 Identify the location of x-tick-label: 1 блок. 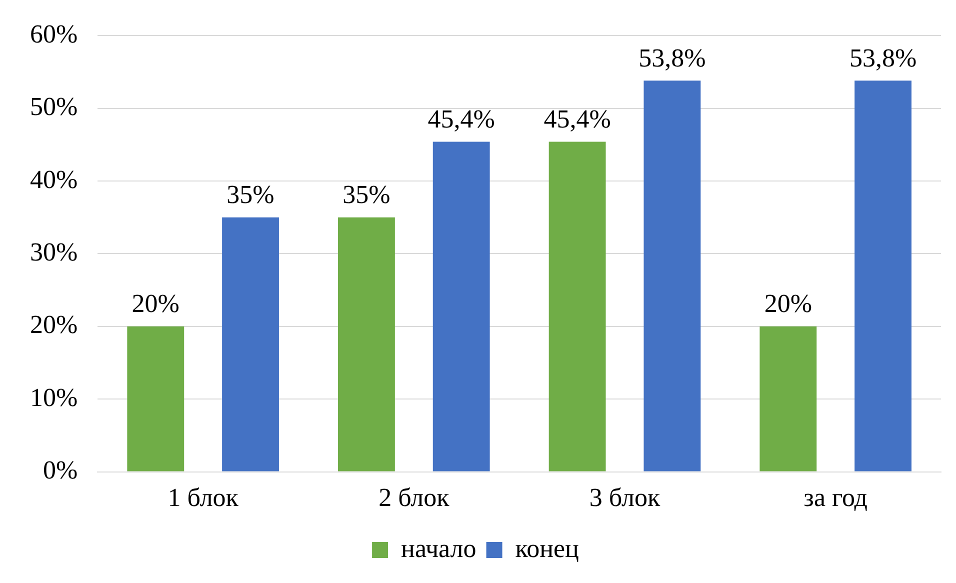
(203, 497).